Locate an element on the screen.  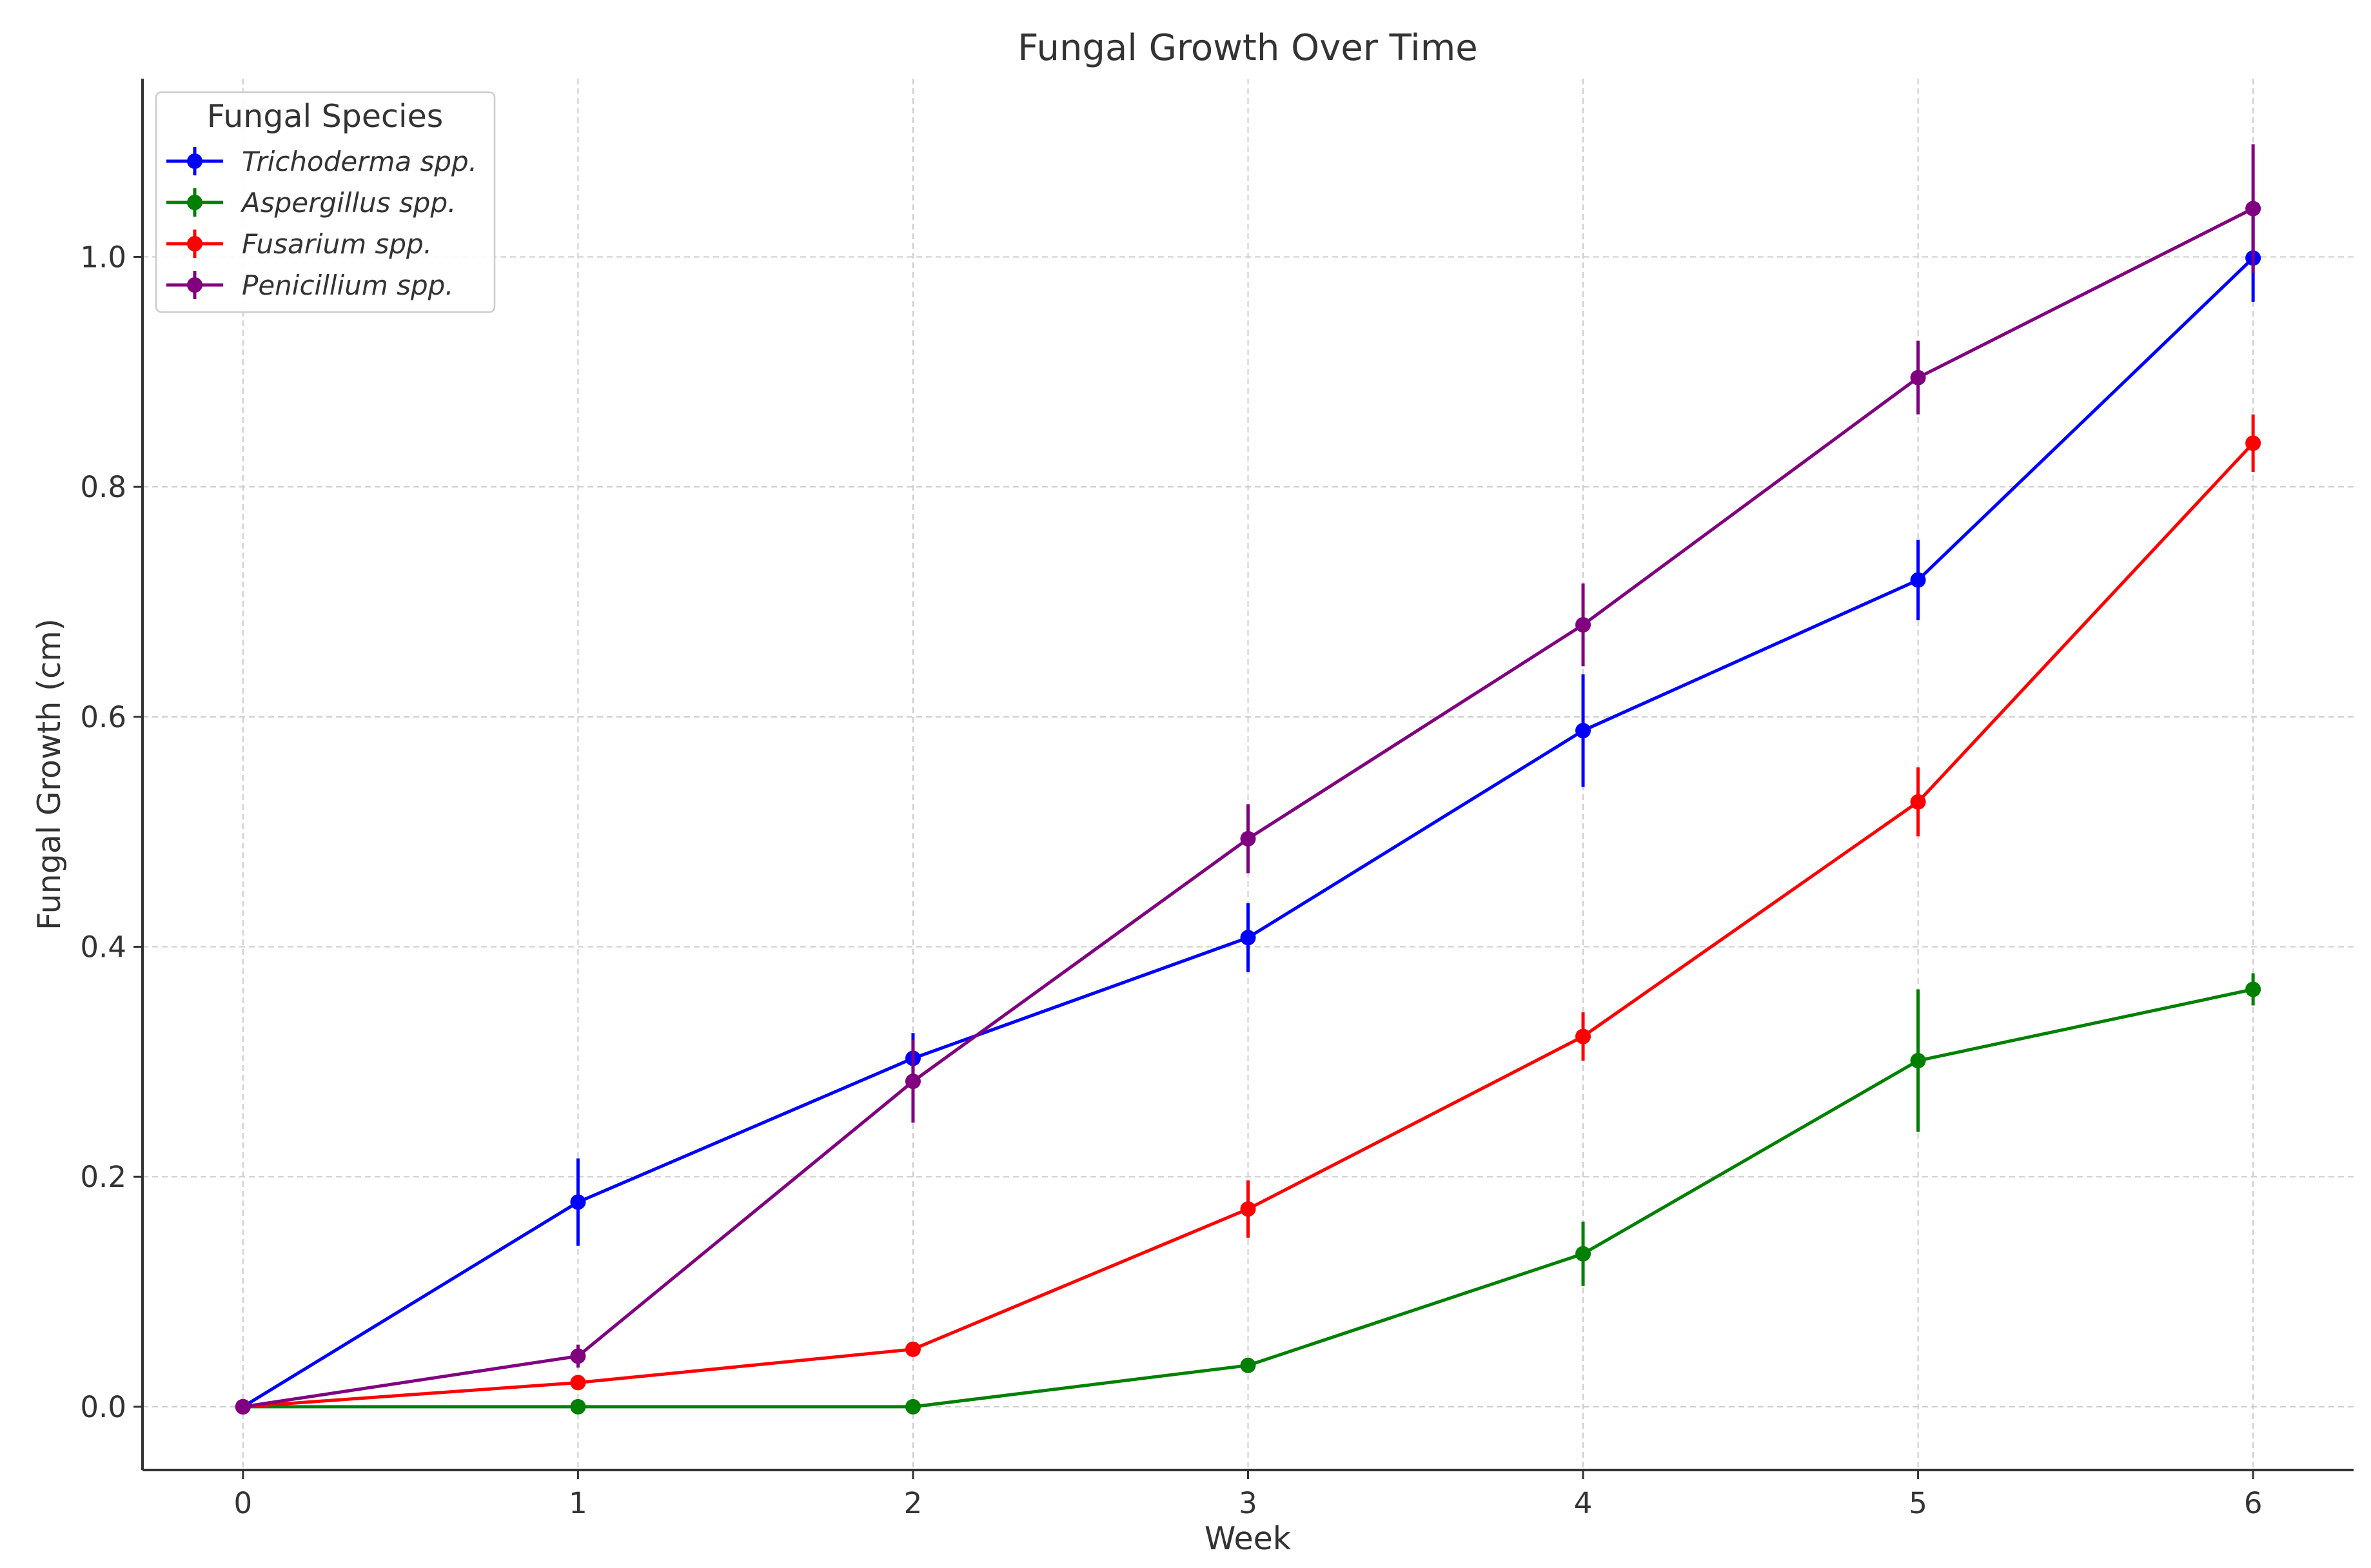
y-tick-label: 0.2 is located at coordinates (103, 1177).